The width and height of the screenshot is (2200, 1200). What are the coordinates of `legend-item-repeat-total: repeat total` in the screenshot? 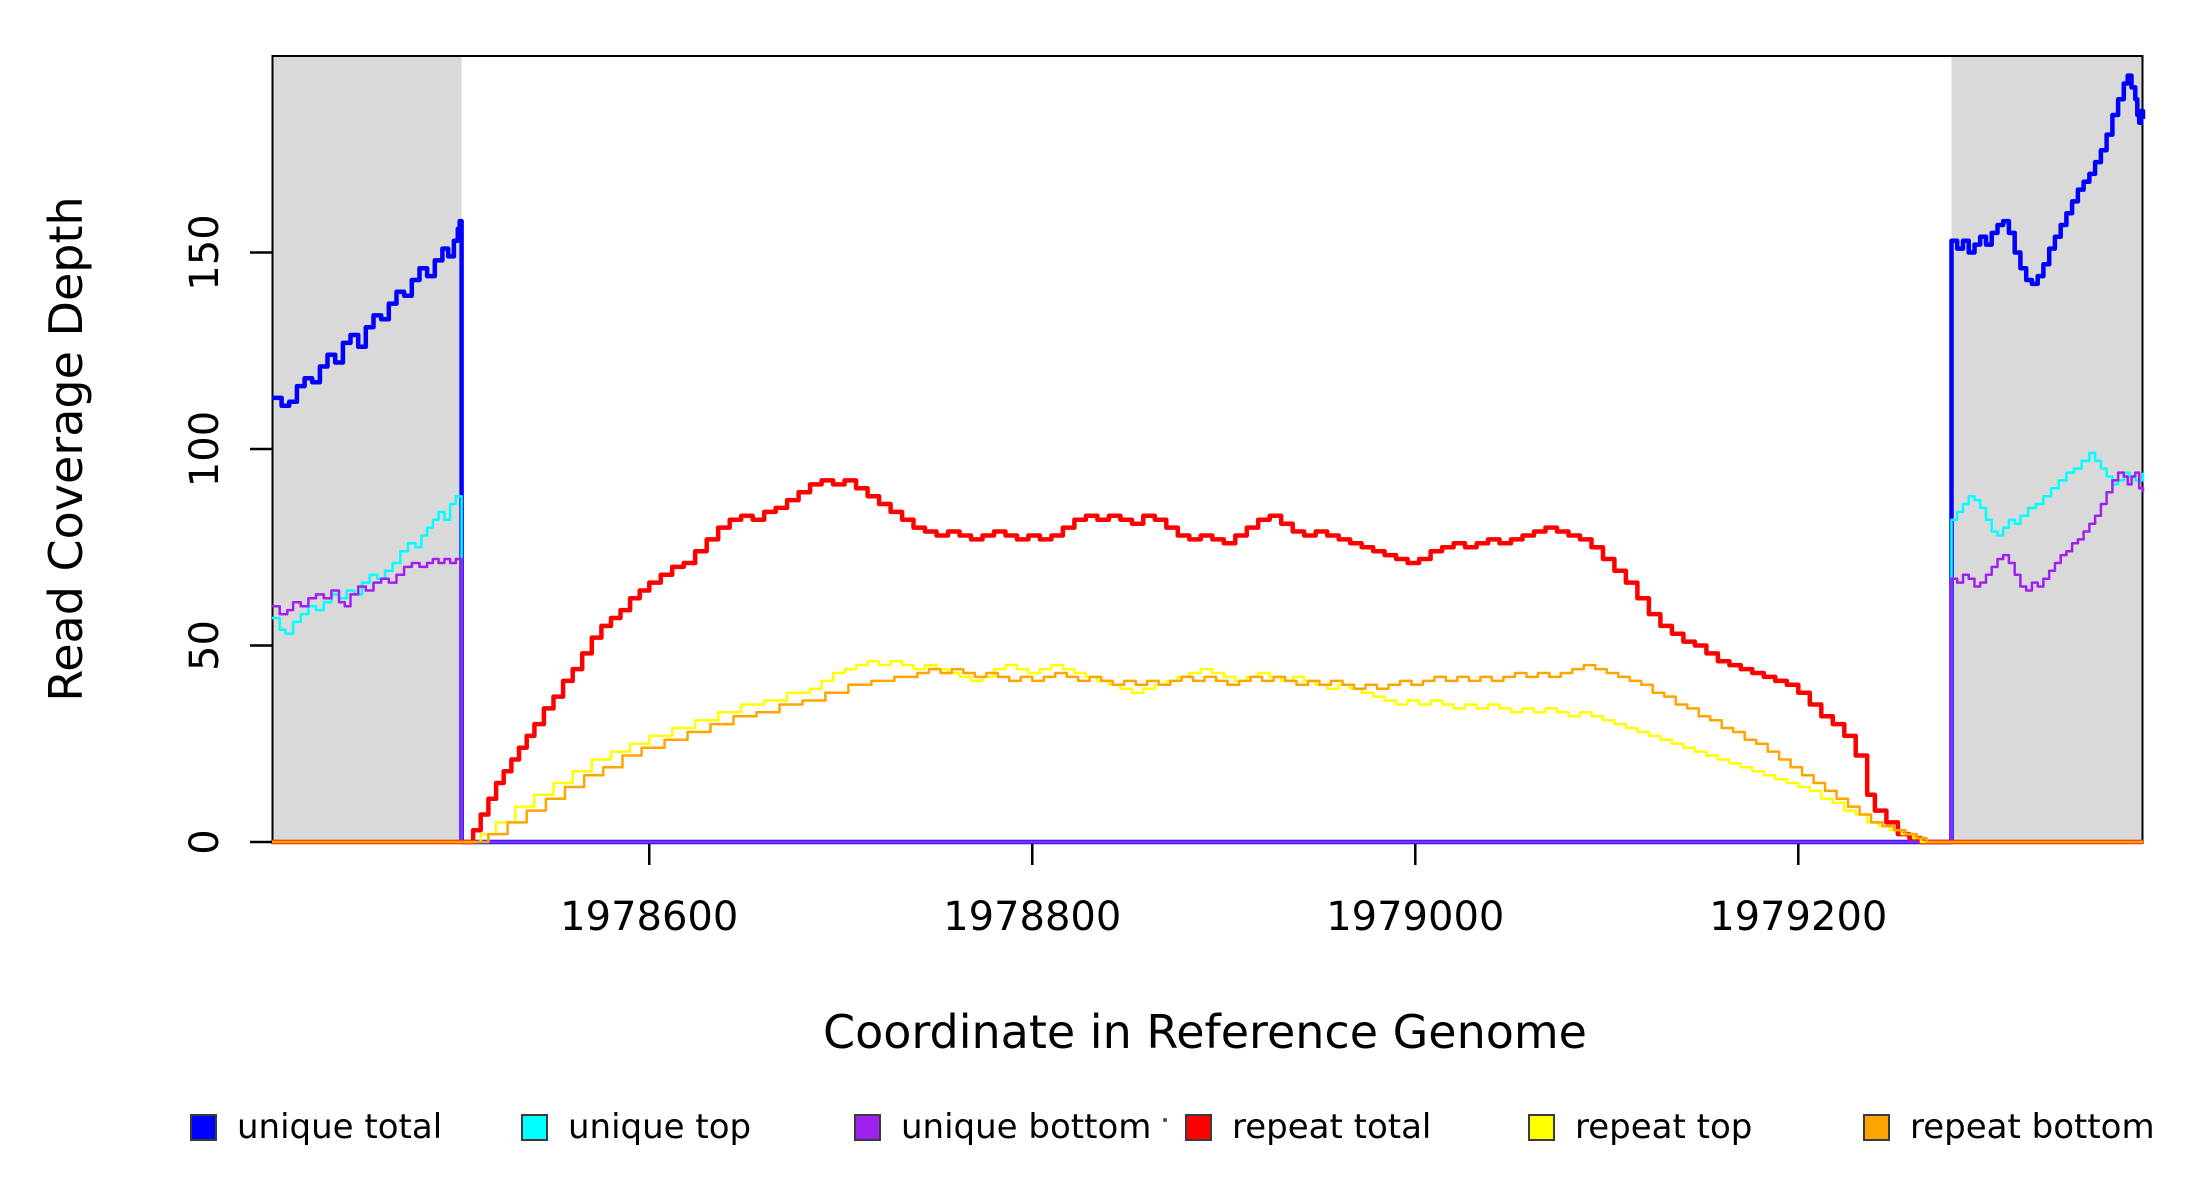 It's located at (1308, 1127).